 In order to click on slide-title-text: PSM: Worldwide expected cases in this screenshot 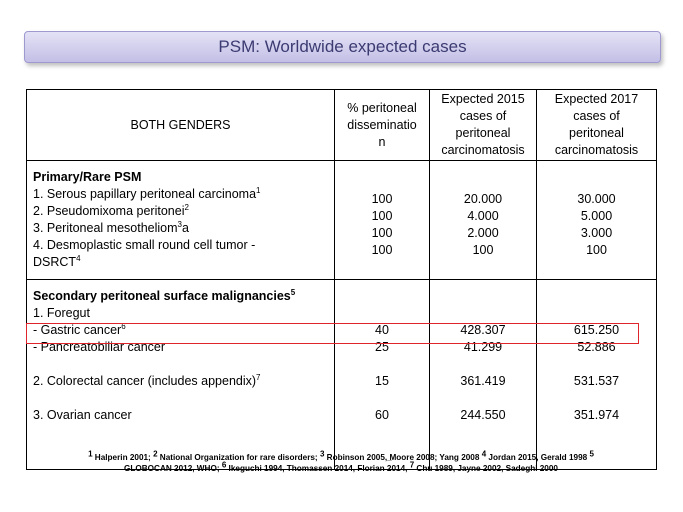, I will do `click(342, 46)`.